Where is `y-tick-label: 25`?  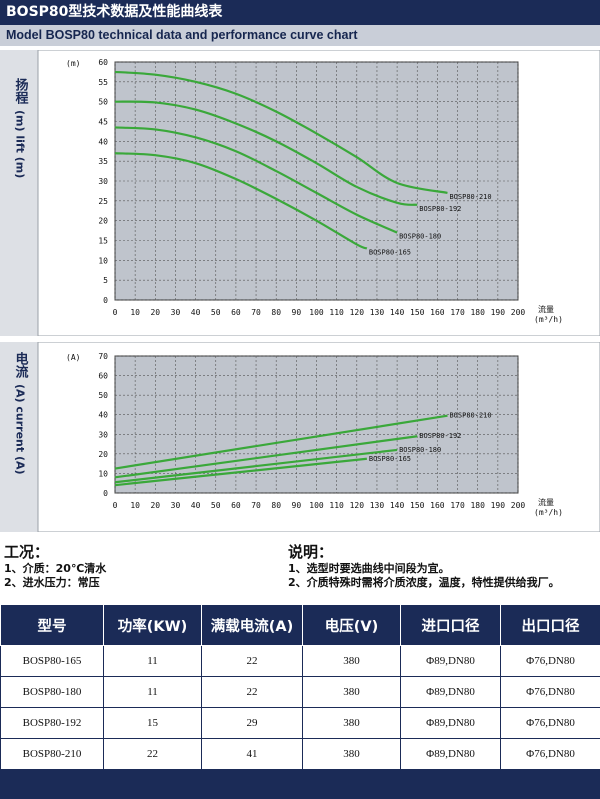
y-tick-label: 25 is located at coordinates (103, 201).